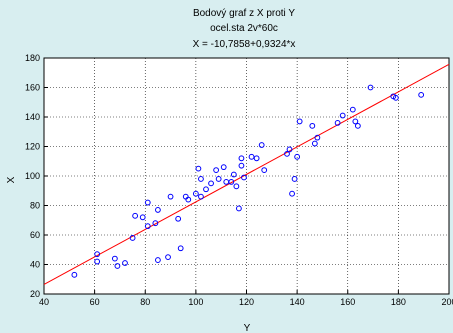 The height and width of the screenshot is (333, 453). What do you see at coordinates (447, 302) in the screenshot?
I see `x-tick-label: 200` at bounding box center [447, 302].